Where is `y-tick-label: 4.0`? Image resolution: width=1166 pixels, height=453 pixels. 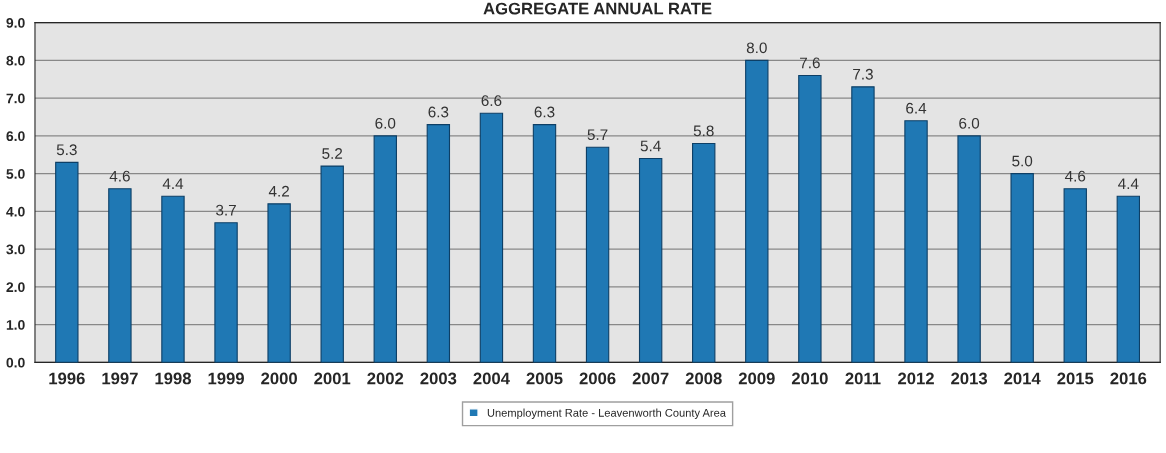 y-tick-label: 4.0 is located at coordinates (15, 211).